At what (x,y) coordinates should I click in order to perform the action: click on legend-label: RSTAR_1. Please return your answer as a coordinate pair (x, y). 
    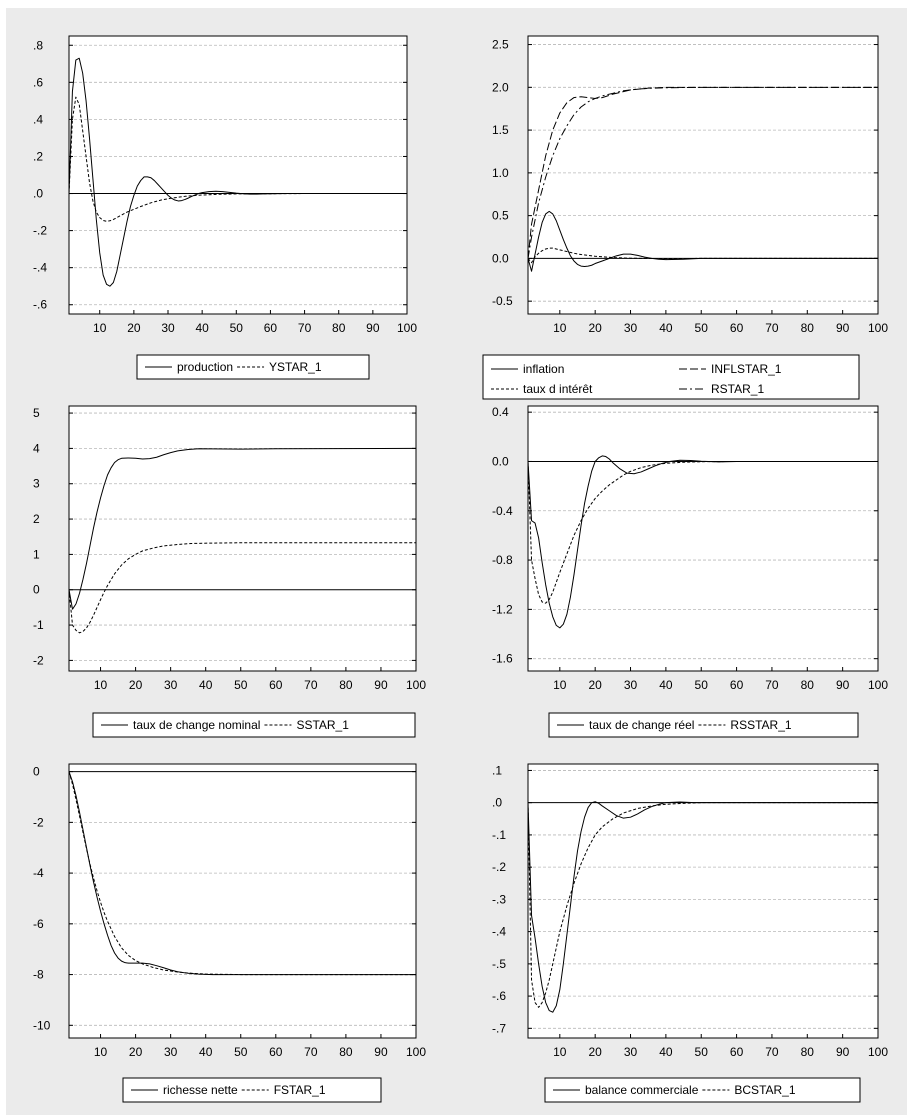
    Looking at the image, I should click on (737, 389).